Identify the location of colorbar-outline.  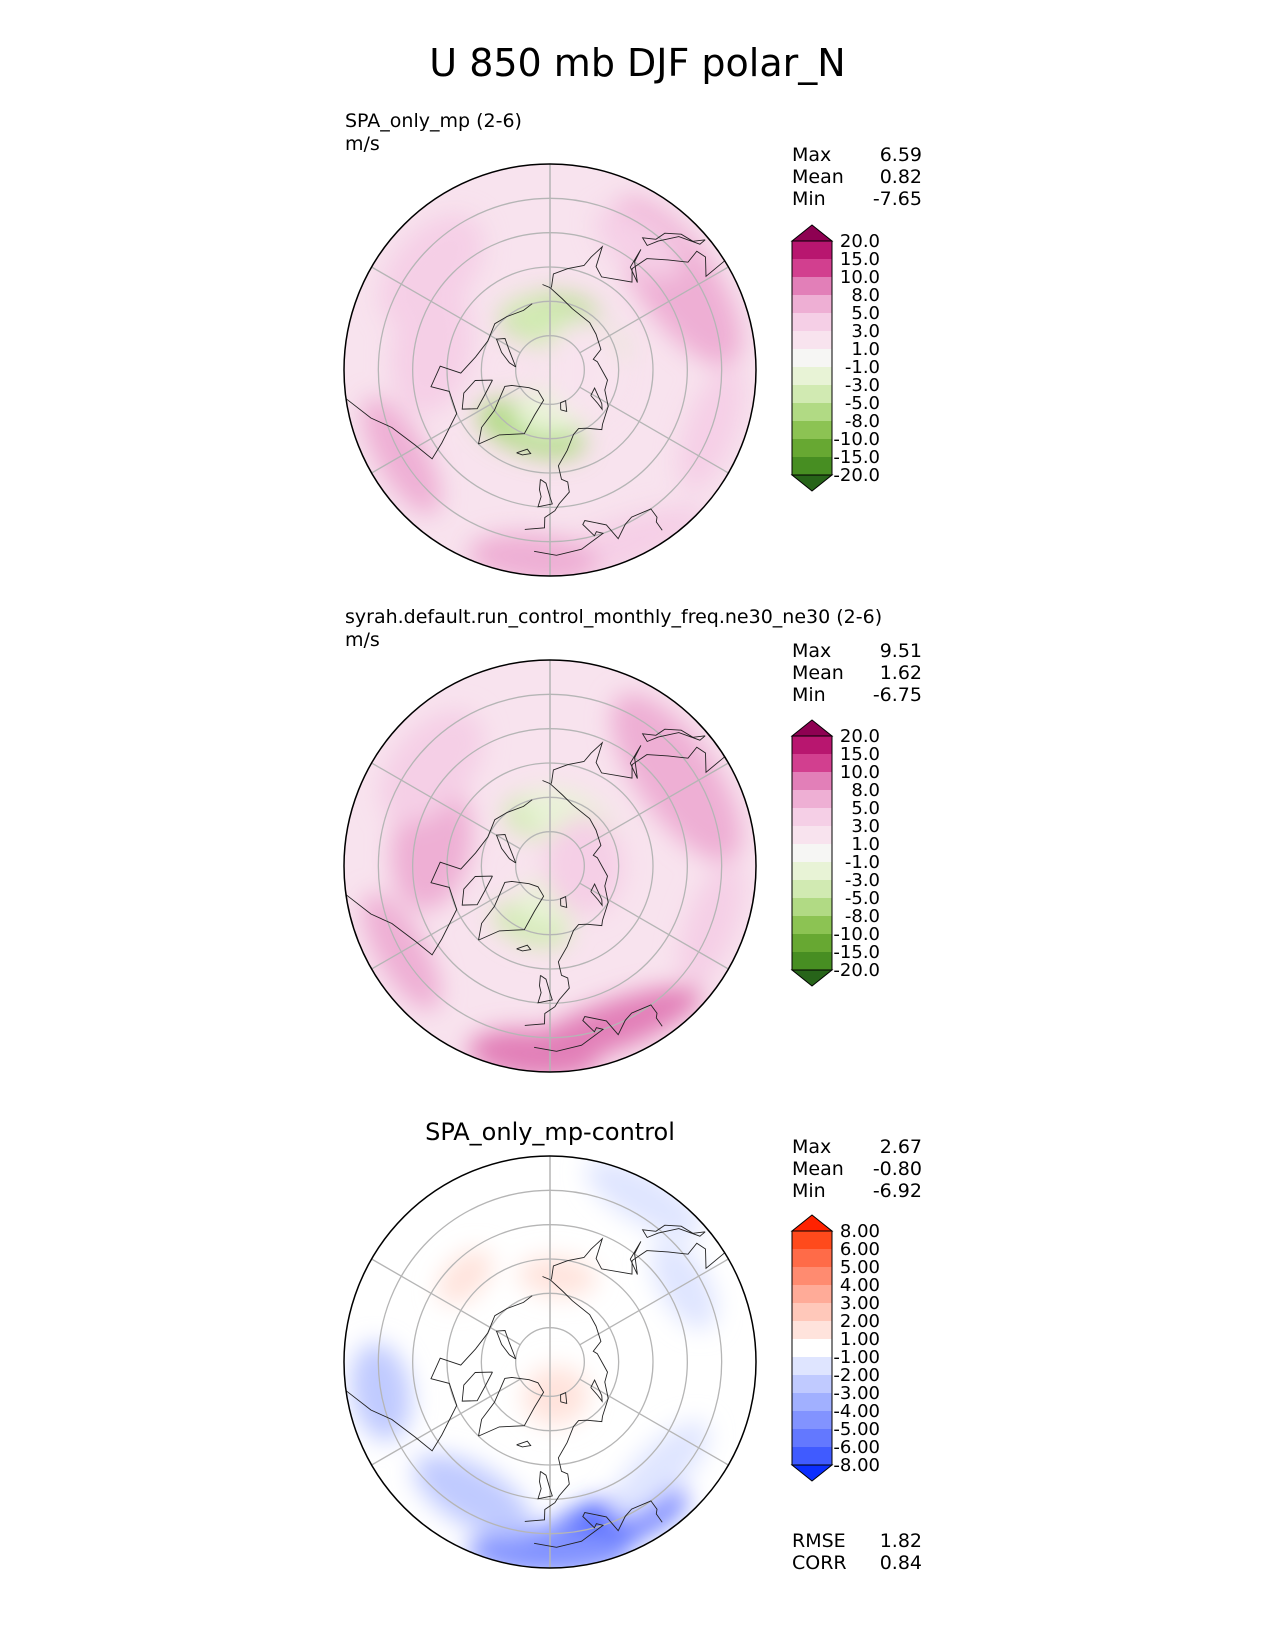
(812, 358).